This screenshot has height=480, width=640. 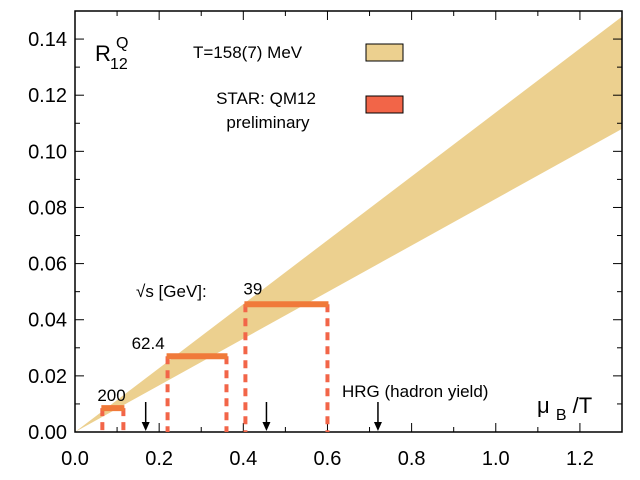 What do you see at coordinates (328, 459) in the screenshot?
I see `x-tick-label: 0.6` at bounding box center [328, 459].